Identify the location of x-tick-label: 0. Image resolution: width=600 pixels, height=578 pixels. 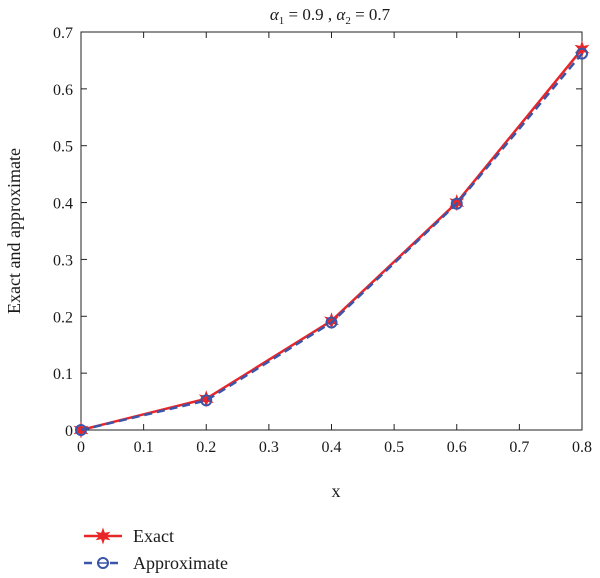
(81, 447).